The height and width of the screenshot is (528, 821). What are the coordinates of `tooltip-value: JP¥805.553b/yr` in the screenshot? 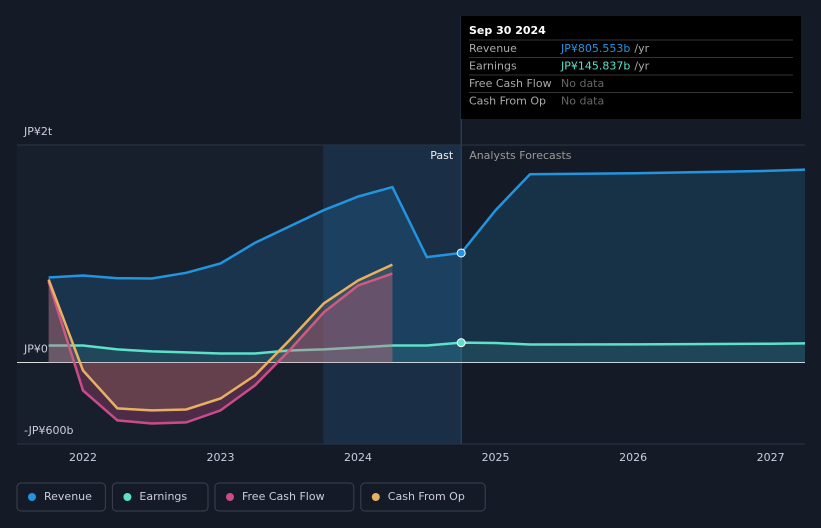 It's located at (605, 48).